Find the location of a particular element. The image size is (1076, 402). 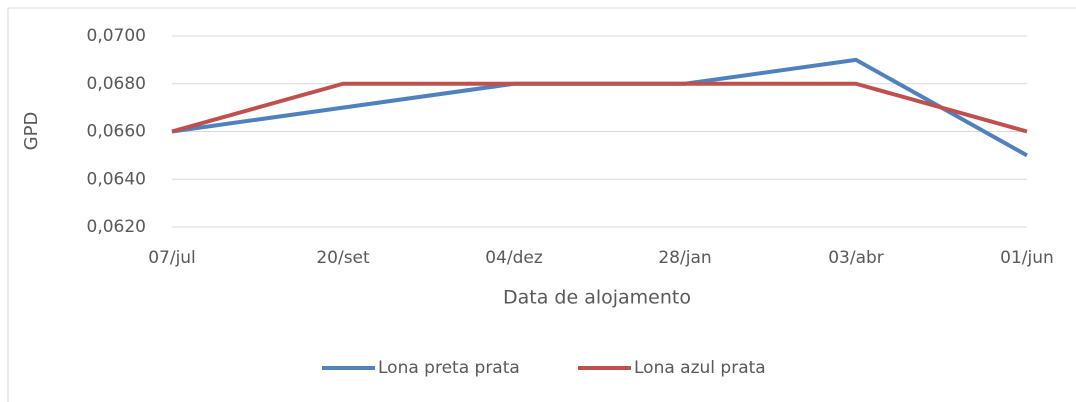

y-tick-label: 0,0640 is located at coordinates (116, 179).